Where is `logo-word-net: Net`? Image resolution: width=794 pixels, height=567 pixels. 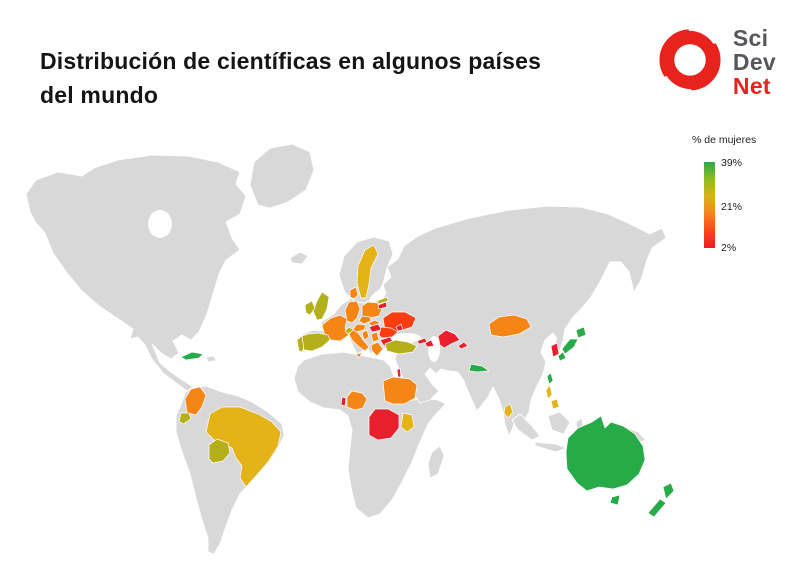 logo-word-net: Net is located at coordinates (751, 86).